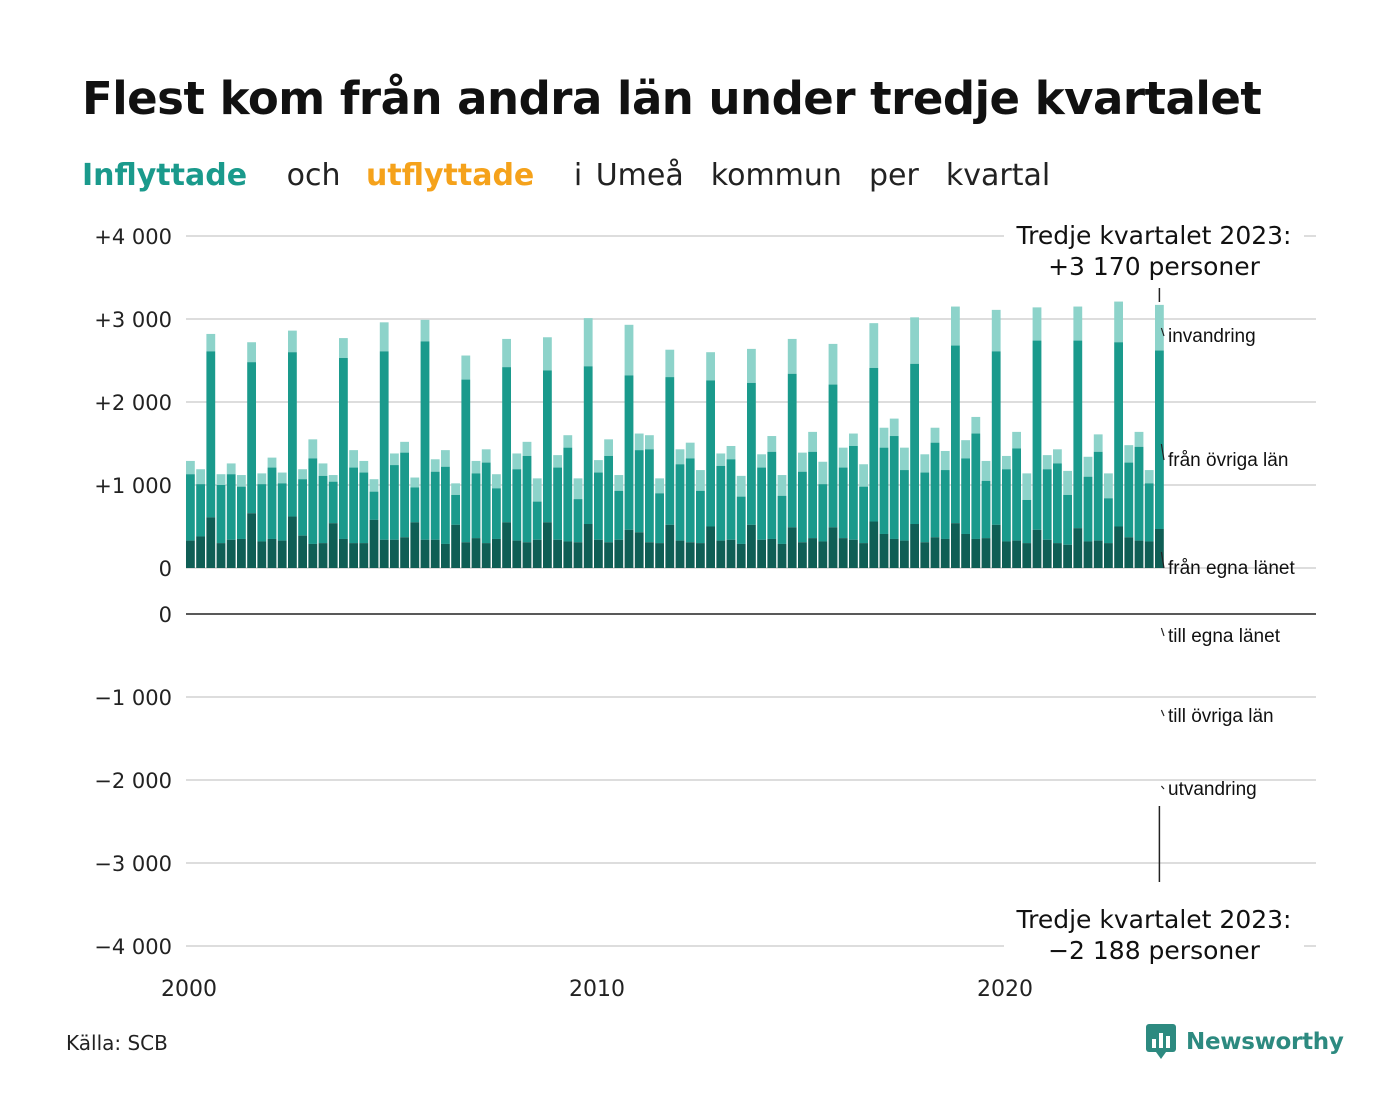 Image resolution: width=1400 pixels, height=1120 pixels. I want to click on y-tick-label-in: +1 000, so click(133, 486).